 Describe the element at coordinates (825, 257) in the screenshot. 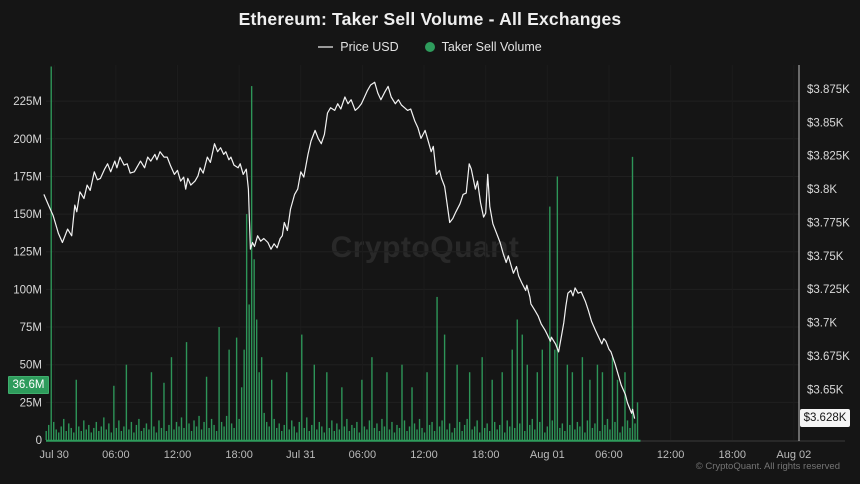

I see `svg-text: $3.75K` at that location.